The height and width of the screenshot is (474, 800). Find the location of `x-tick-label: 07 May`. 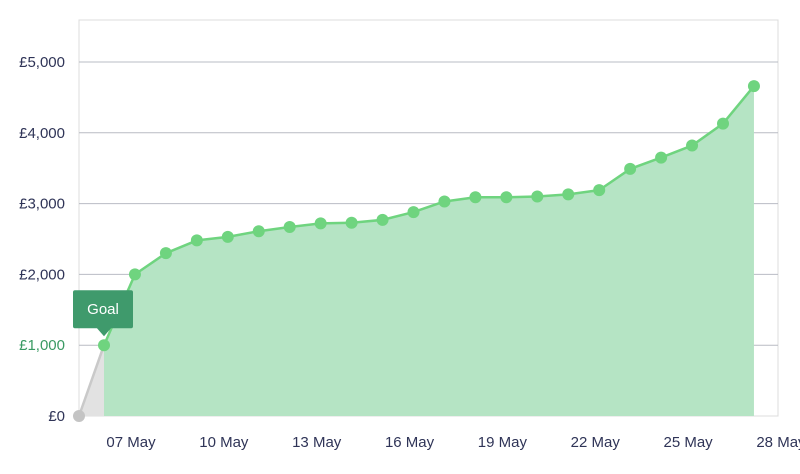

x-tick-label: 07 May is located at coordinates (131, 442).